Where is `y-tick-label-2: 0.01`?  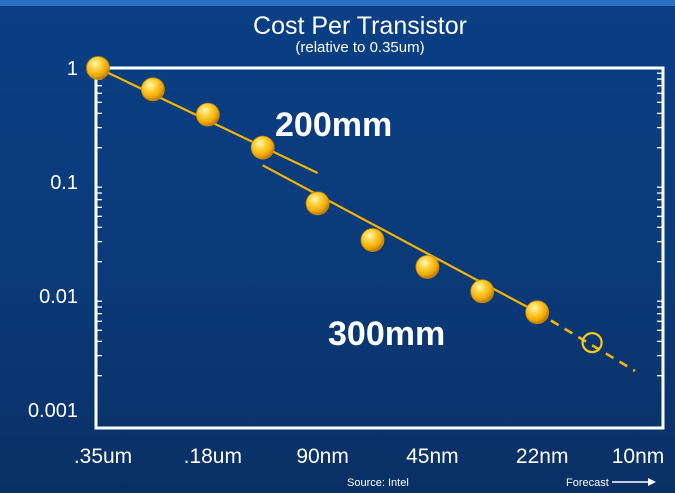 y-tick-label-2: 0.01 is located at coordinates (58, 297).